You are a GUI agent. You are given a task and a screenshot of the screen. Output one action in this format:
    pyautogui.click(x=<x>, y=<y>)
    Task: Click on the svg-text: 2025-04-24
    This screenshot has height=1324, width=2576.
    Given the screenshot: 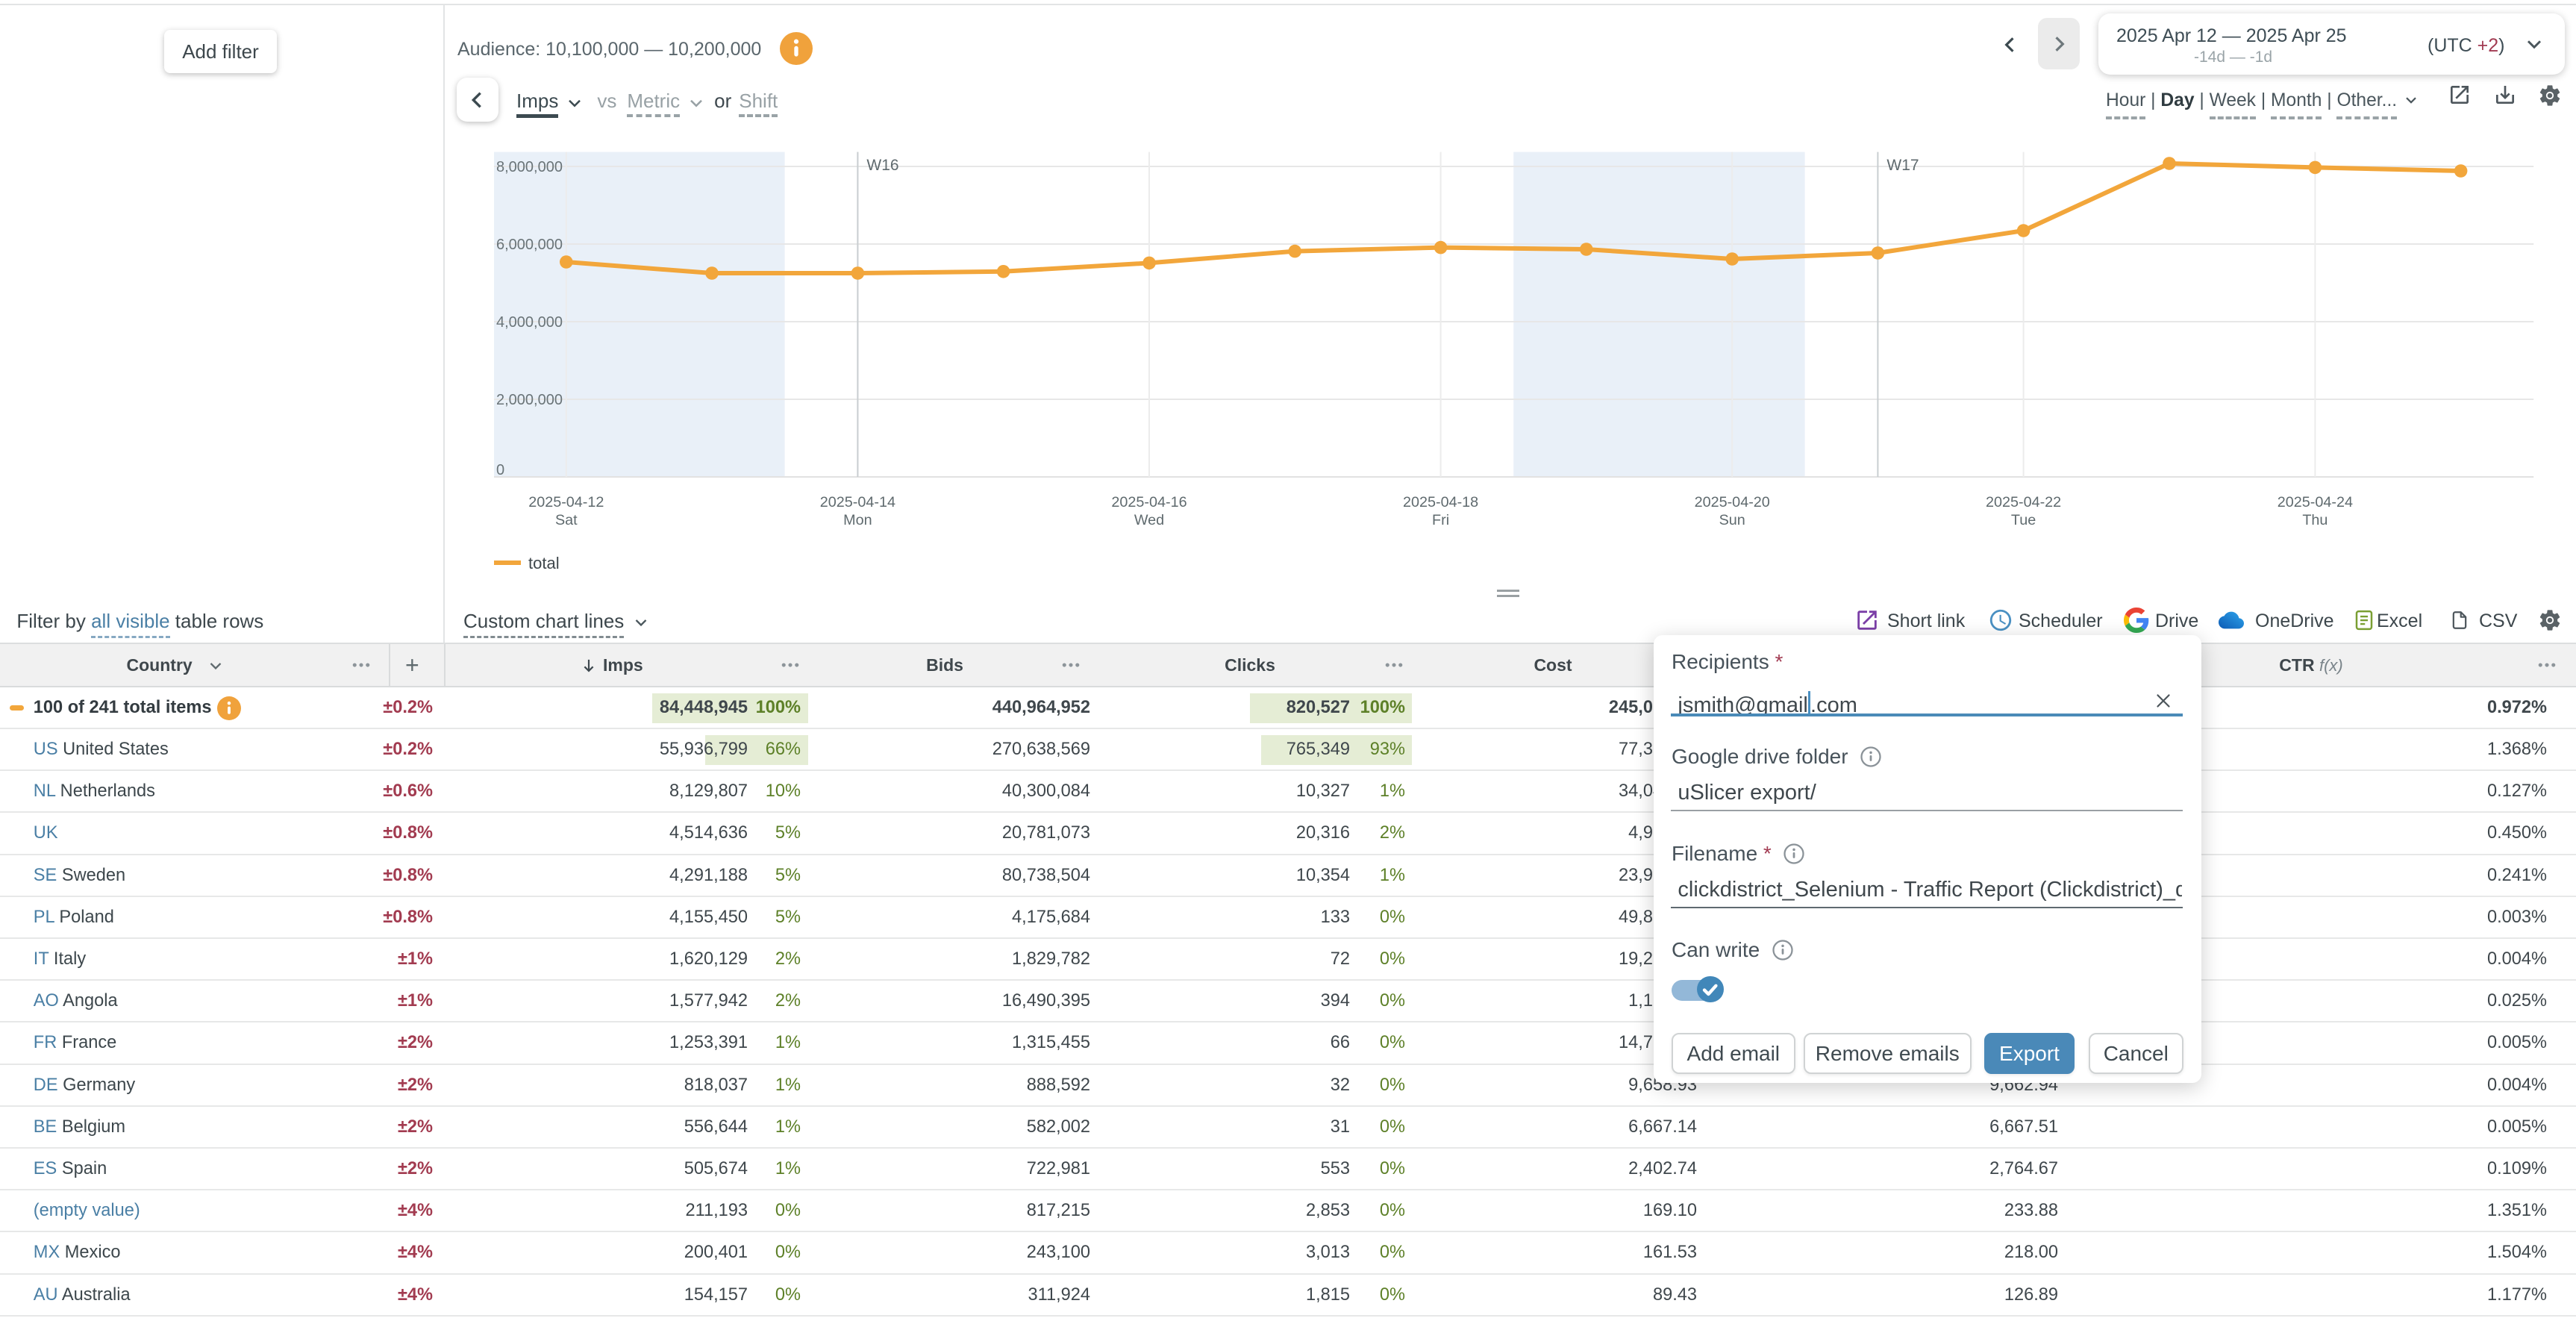 What is the action you would take?
    pyautogui.click(x=2315, y=502)
    